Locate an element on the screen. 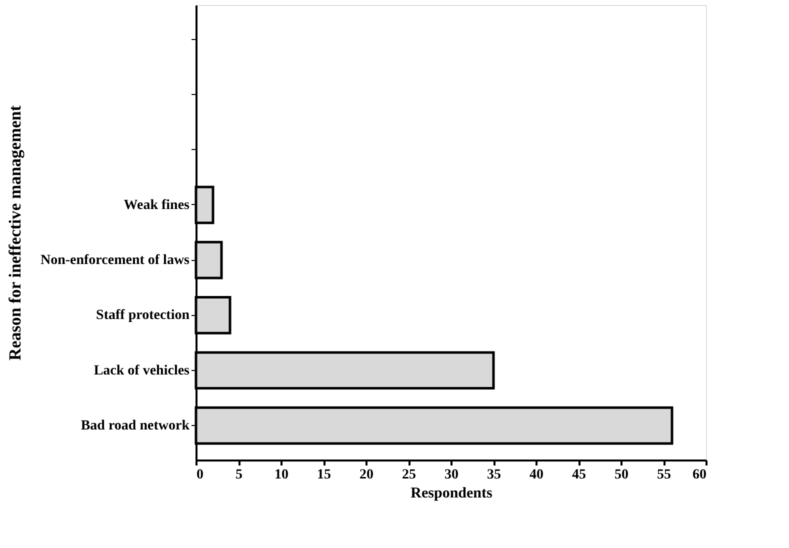  x-tick-label: 45 is located at coordinates (579, 475).